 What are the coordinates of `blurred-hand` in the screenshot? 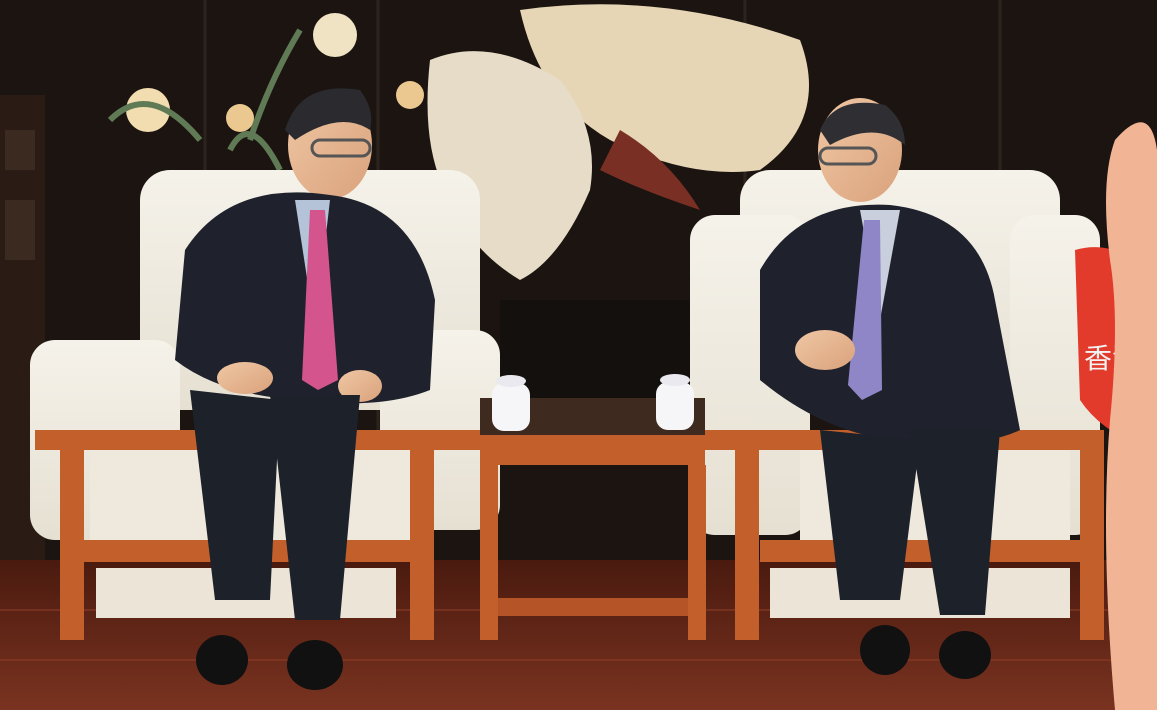 It's located at (1131, 416).